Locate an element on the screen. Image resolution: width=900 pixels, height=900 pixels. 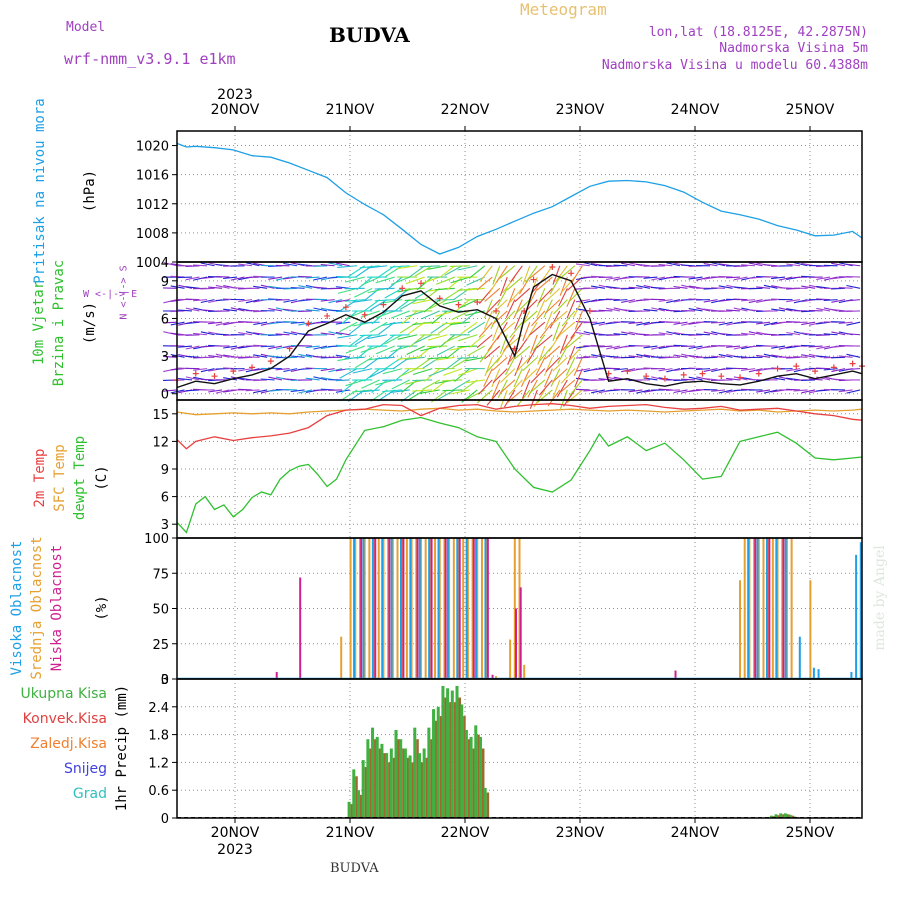
y-tick-label: 1012 is located at coordinates (152, 205).